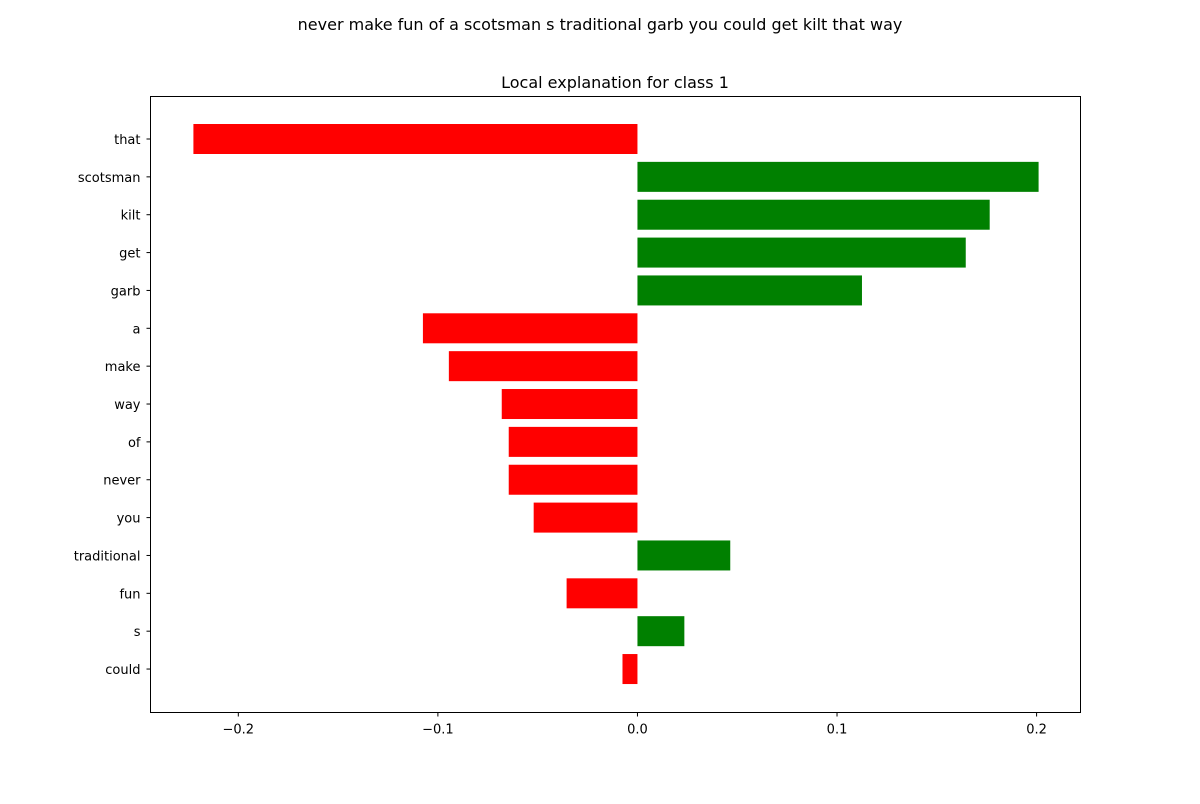  What do you see at coordinates (415, 139) in the screenshot?
I see `bar-that` at bounding box center [415, 139].